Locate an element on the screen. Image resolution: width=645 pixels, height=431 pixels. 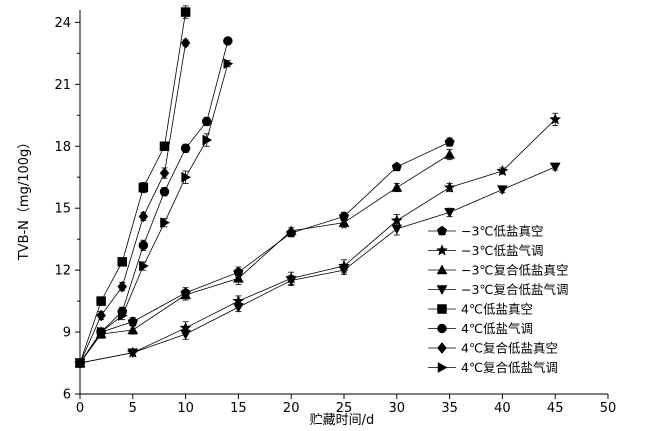
y-axis-ticks: 6 9 12 15 18 21 24 is located at coordinates (67, 209).